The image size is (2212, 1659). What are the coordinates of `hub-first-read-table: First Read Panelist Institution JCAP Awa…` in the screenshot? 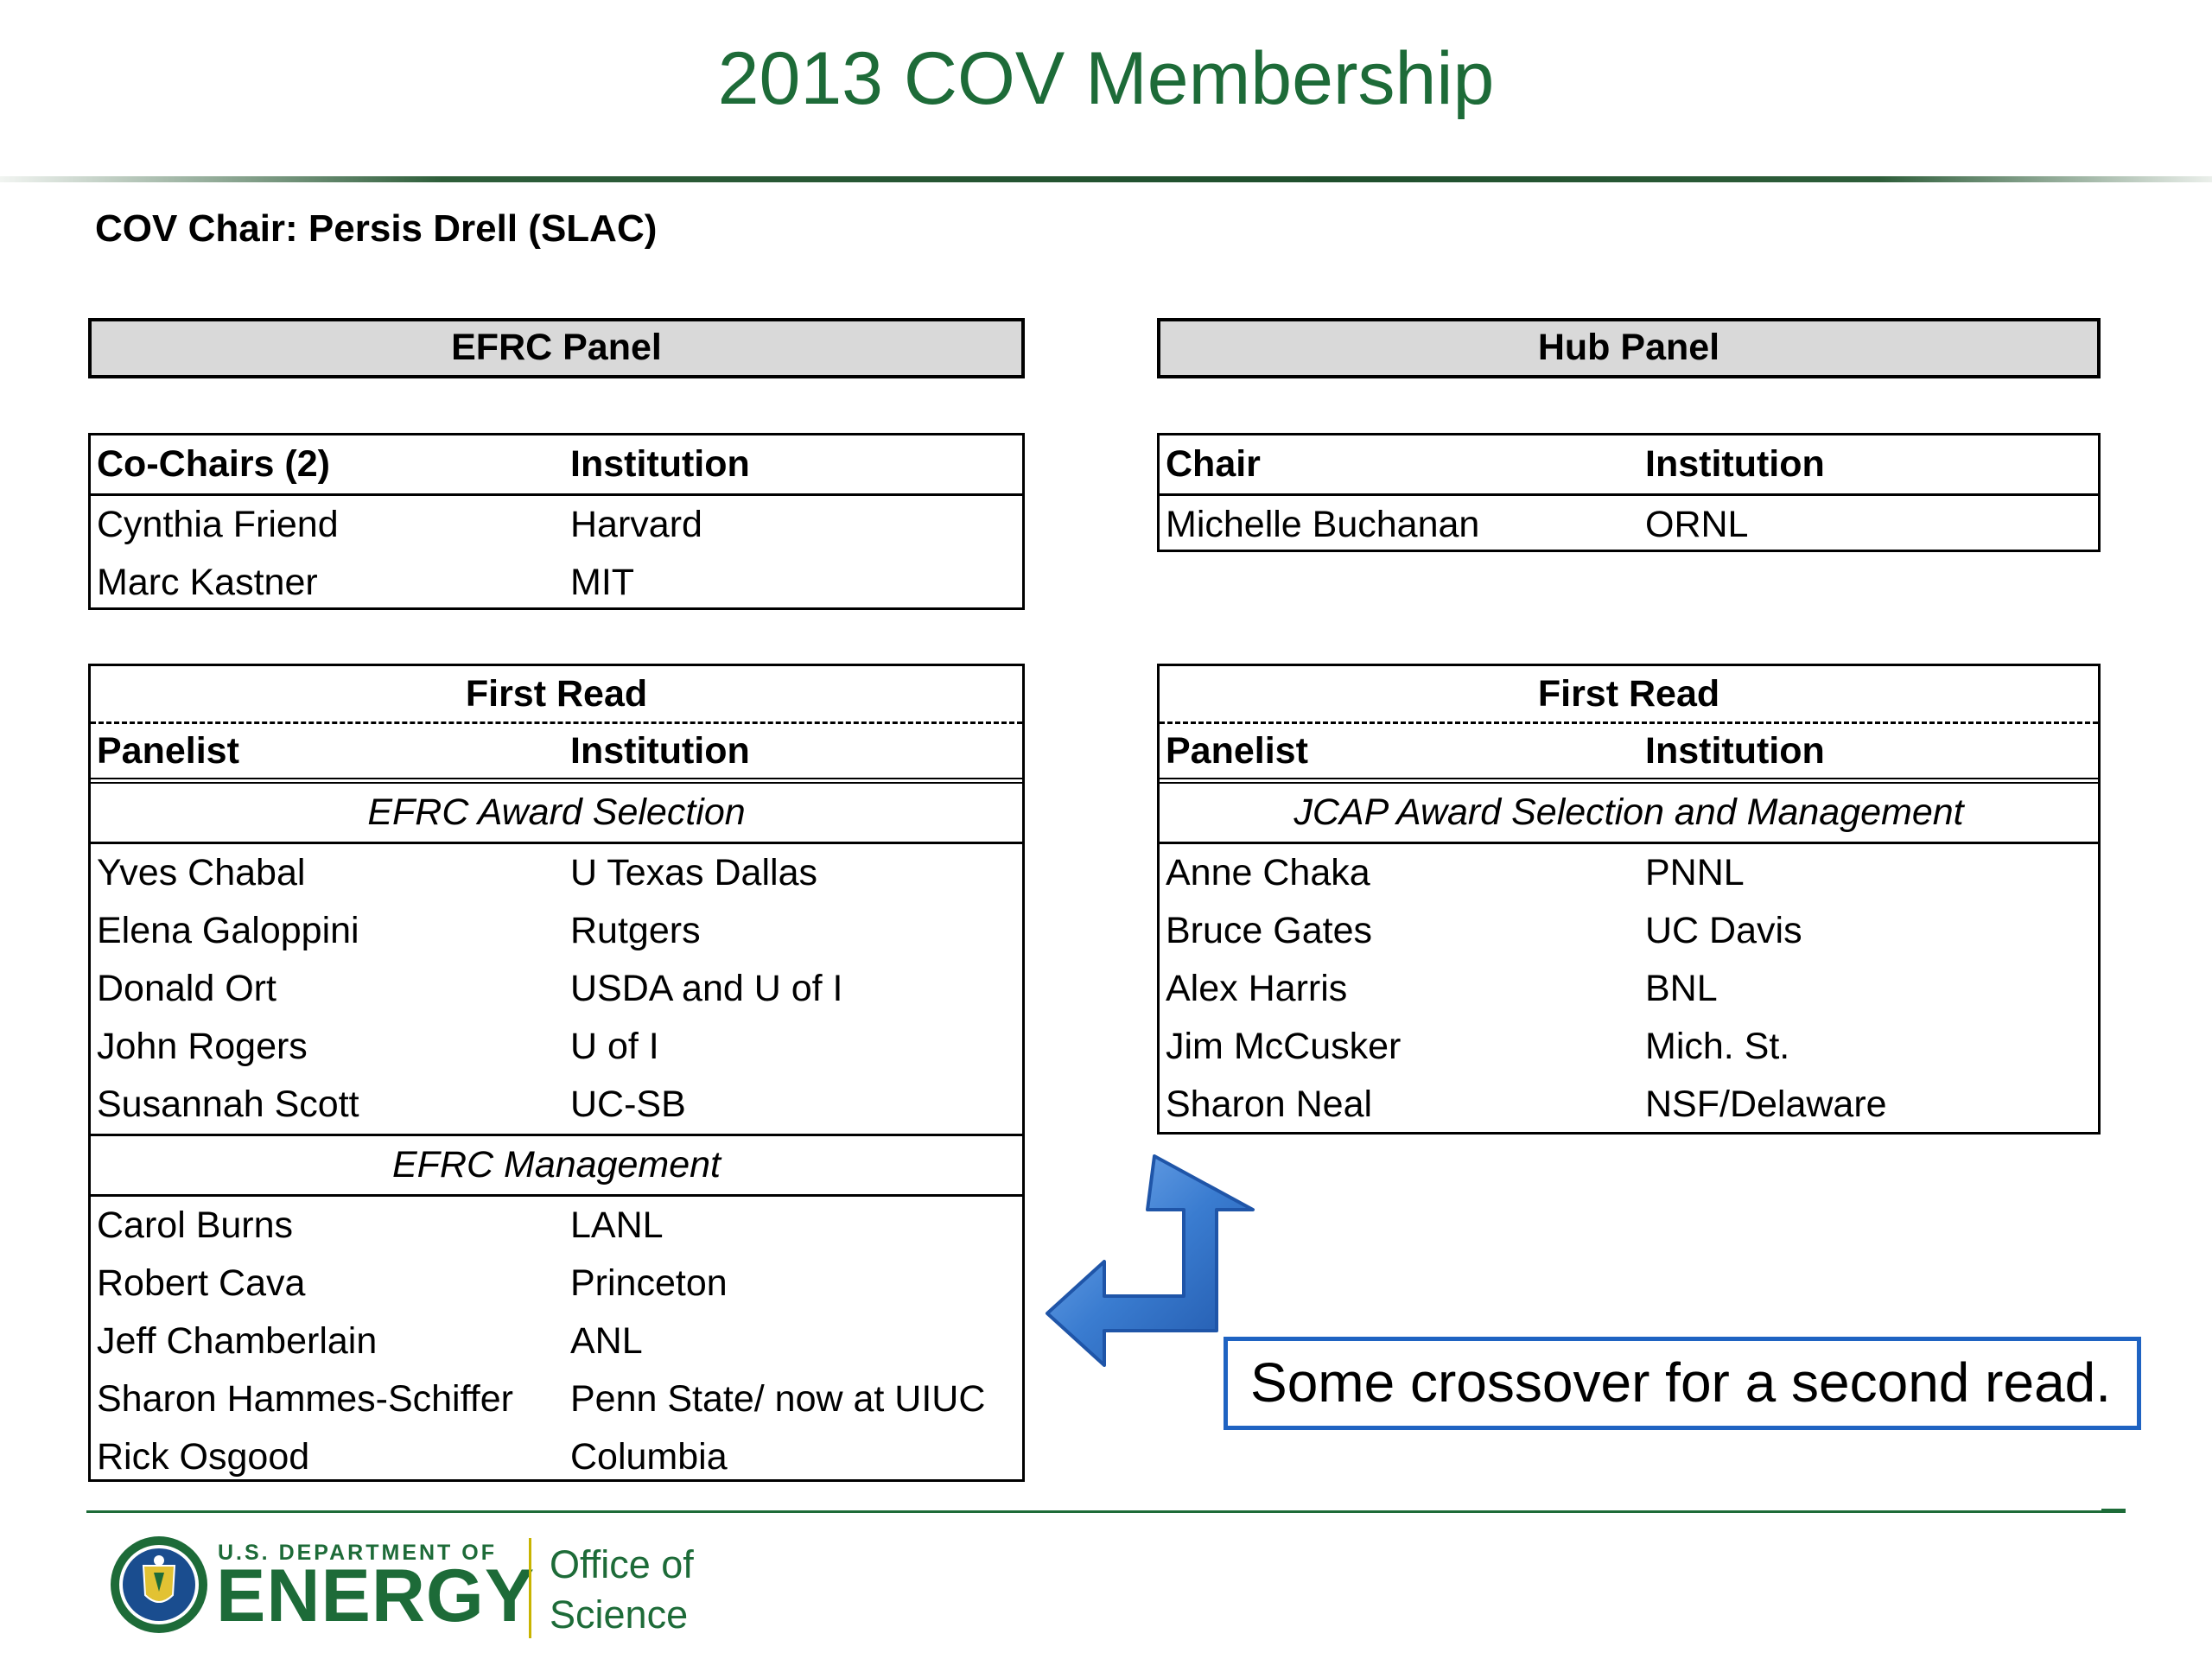 It's located at (1629, 899).